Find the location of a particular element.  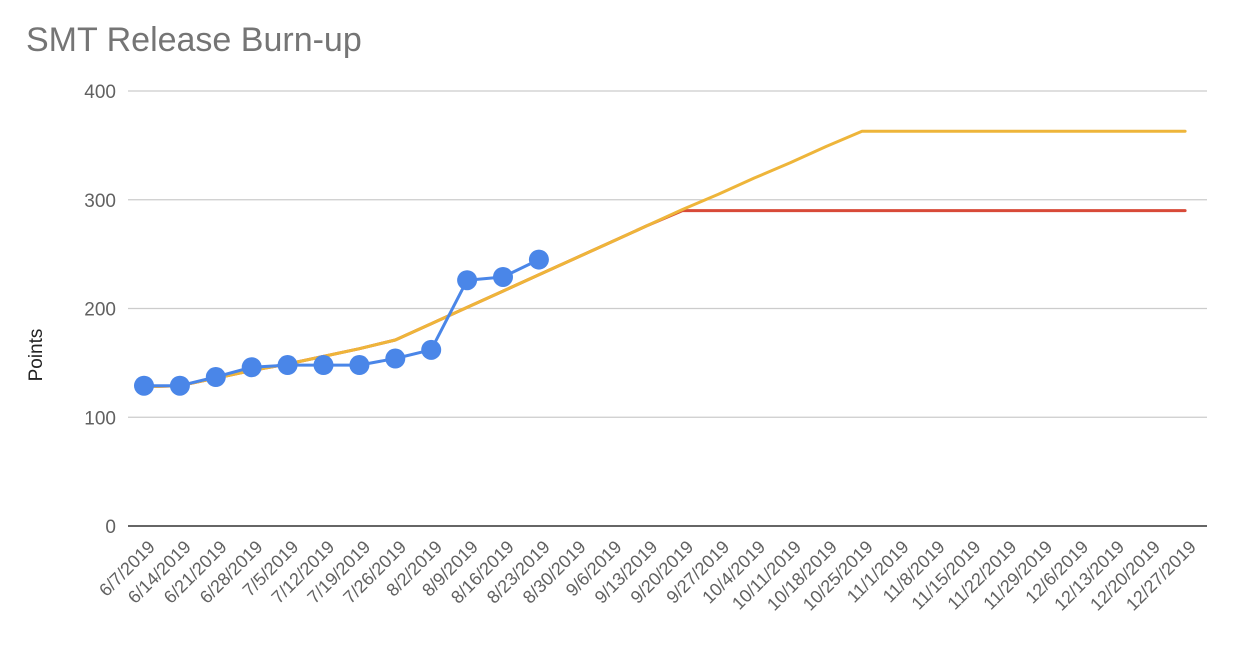

data-points is located at coordinates (341, 322).